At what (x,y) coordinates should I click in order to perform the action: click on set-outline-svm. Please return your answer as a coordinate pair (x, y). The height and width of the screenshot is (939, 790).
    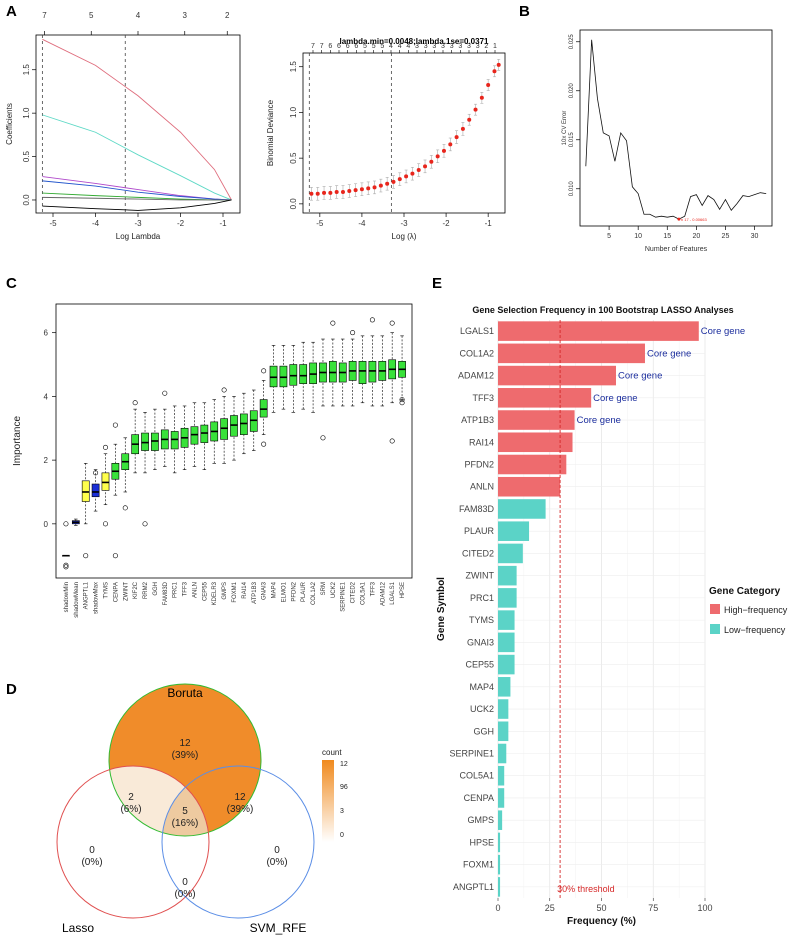
    Looking at the image, I should click on (238, 842).